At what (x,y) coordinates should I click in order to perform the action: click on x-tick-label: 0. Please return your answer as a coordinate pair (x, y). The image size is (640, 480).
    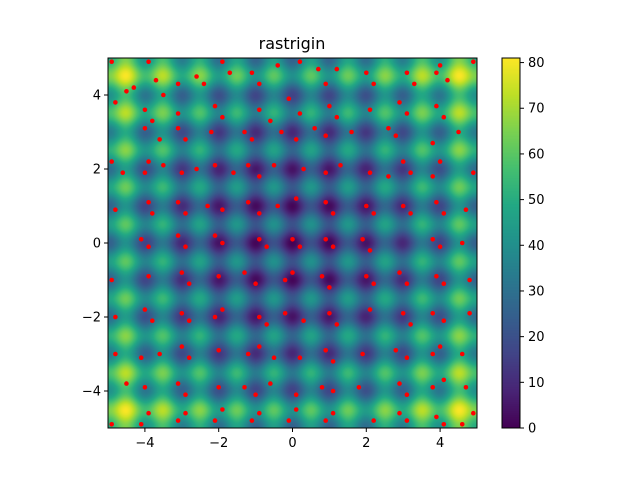
    Looking at the image, I should click on (292, 443).